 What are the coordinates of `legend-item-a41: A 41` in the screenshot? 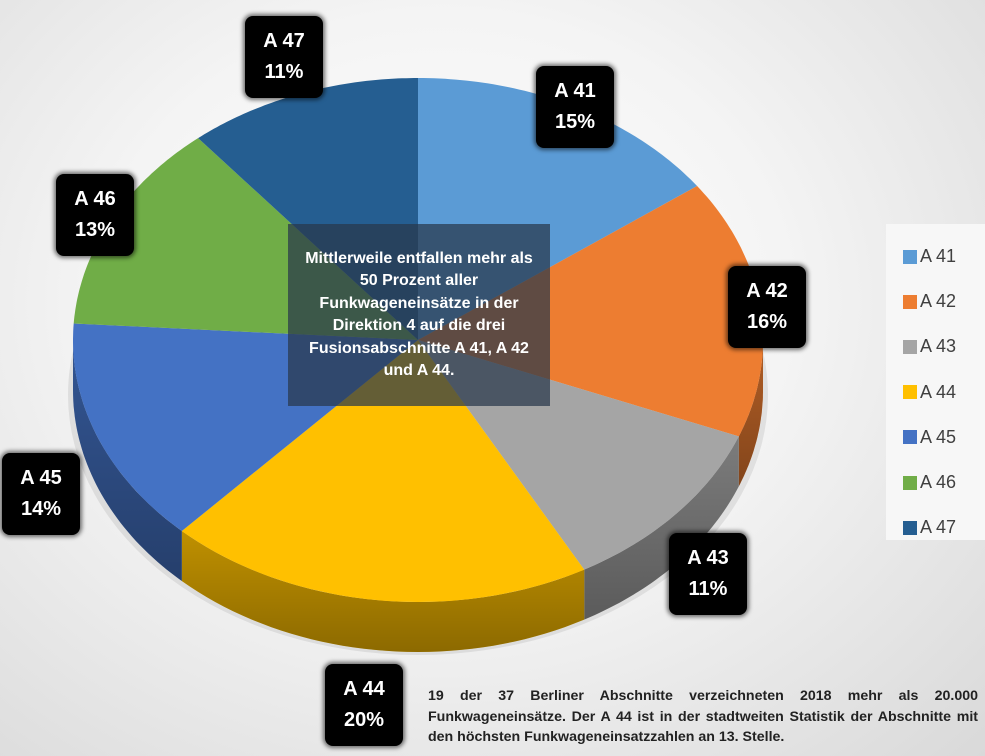 It's located at (935, 256).